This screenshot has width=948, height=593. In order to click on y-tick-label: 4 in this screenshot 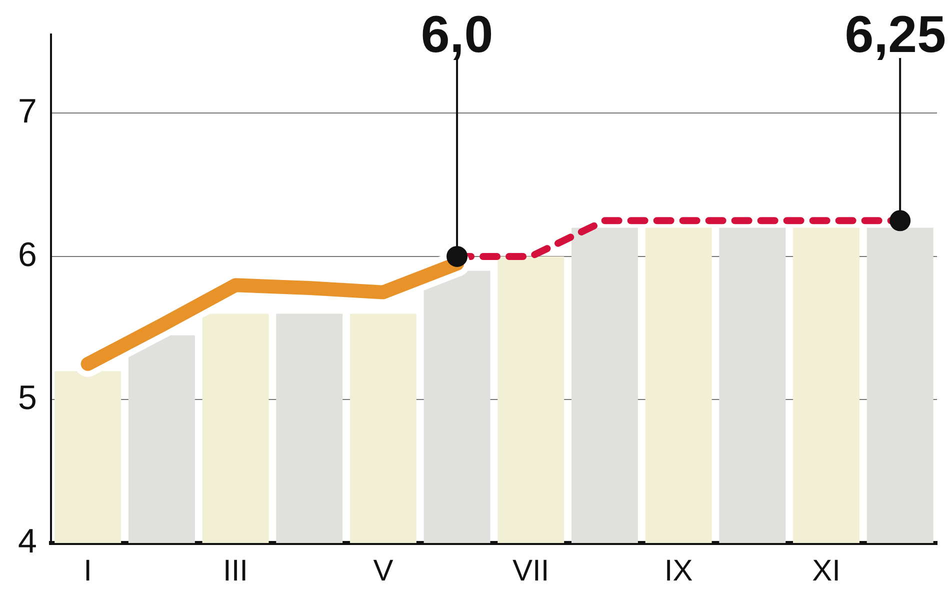, I will do `click(27, 541)`.